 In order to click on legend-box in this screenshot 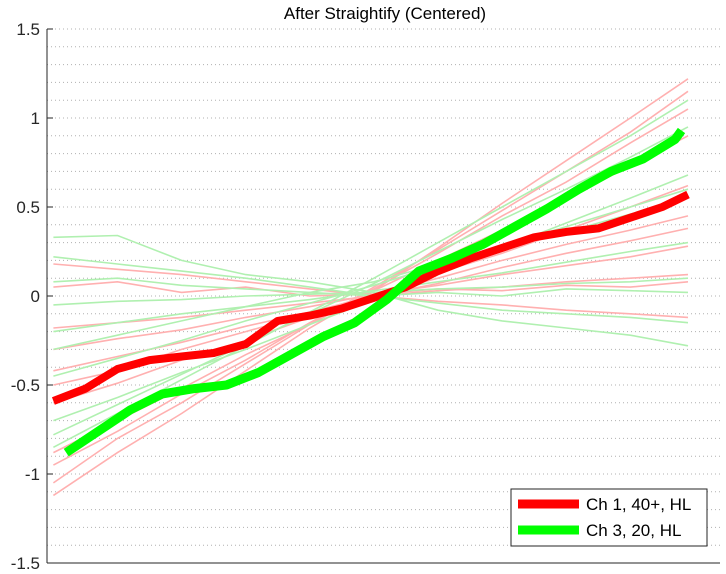, I will do `click(609, 517)`.